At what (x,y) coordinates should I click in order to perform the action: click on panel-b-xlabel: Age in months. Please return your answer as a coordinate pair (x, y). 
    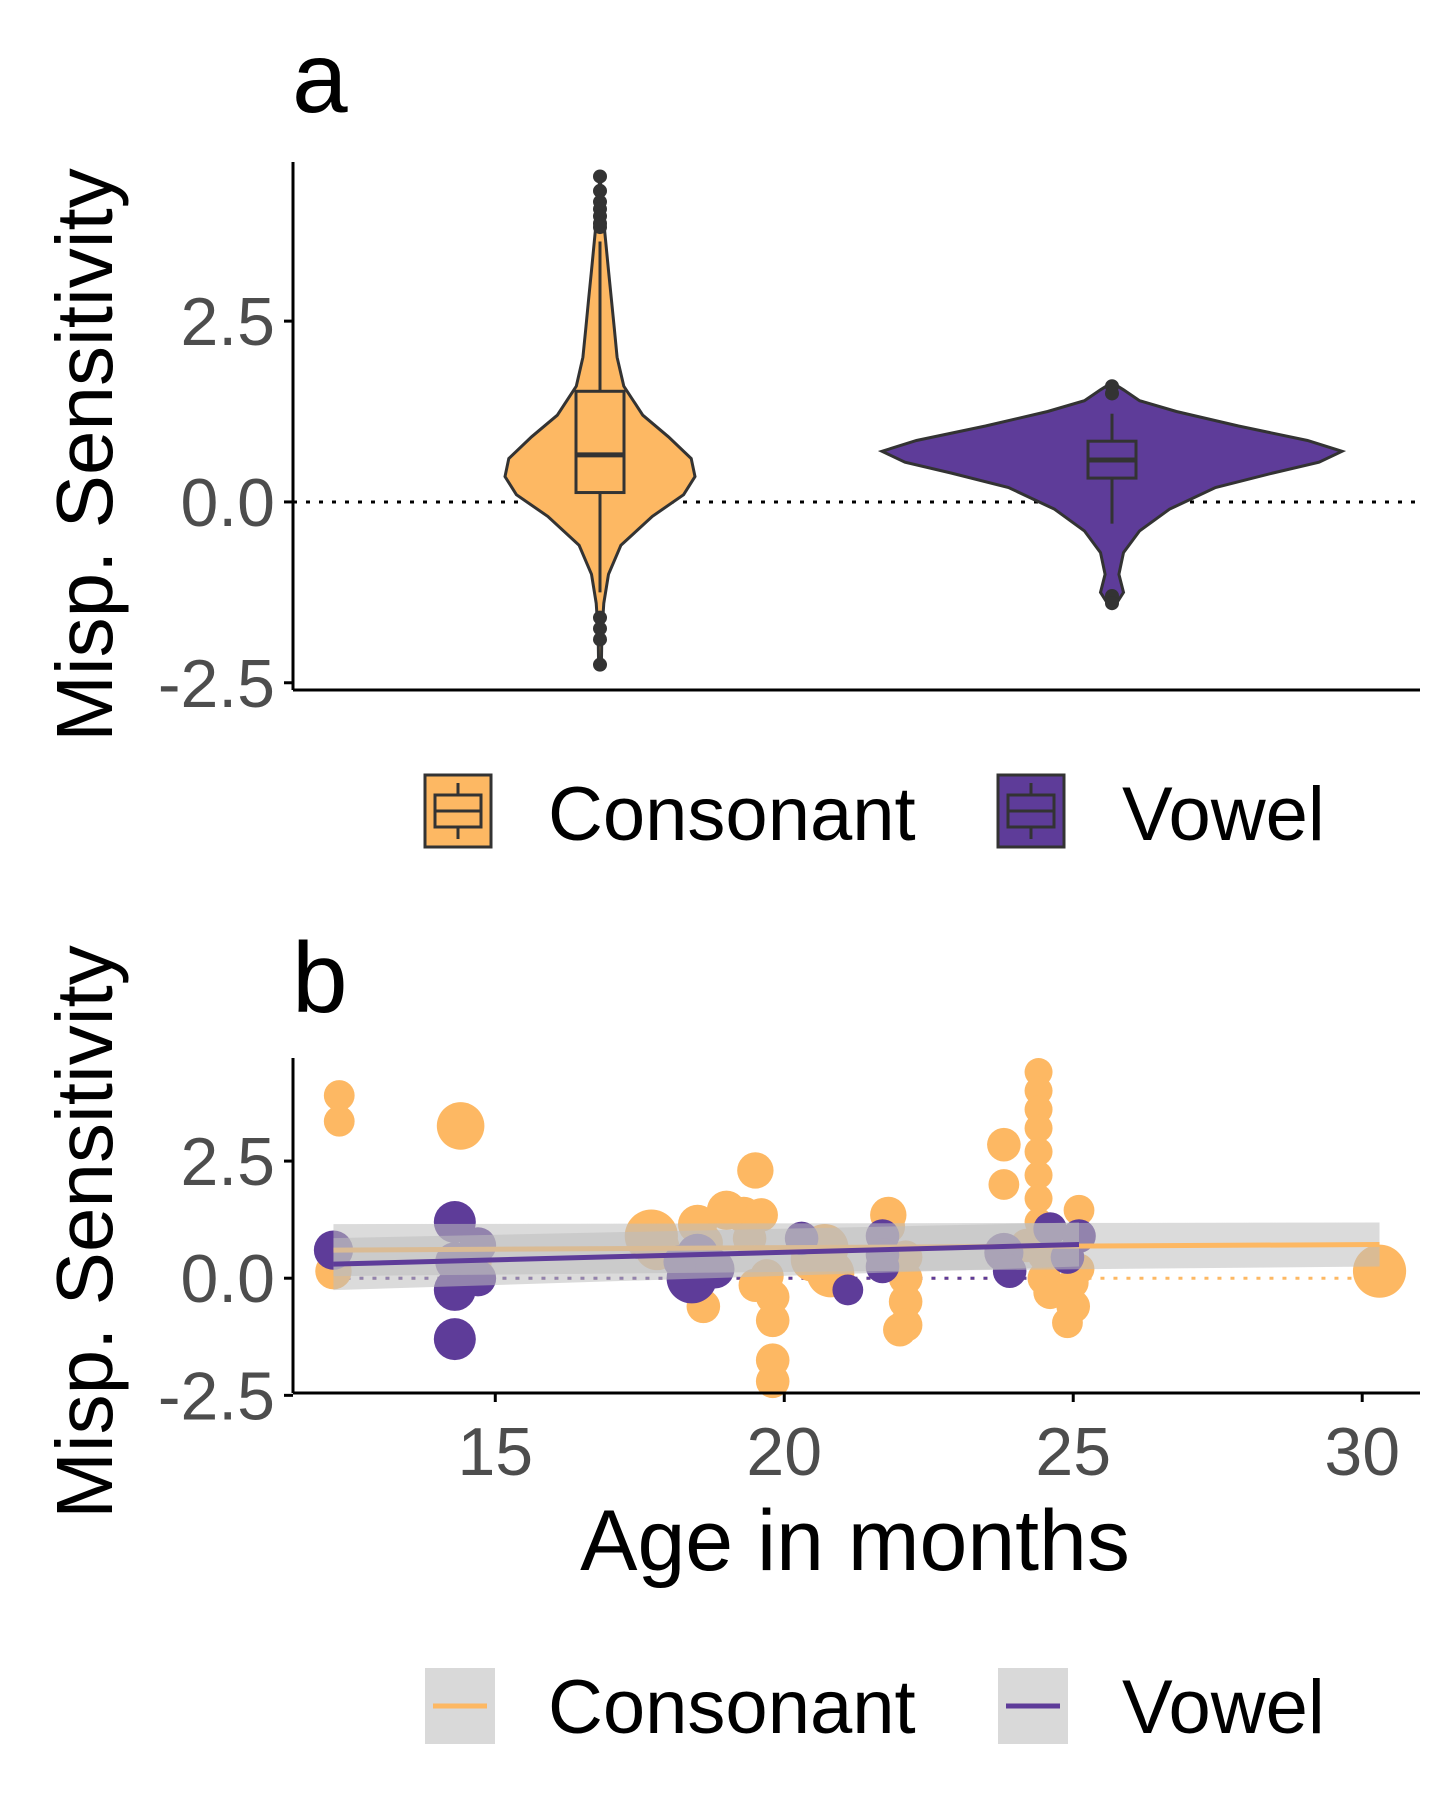
    Looking at the image, I should click on (855, 1541).